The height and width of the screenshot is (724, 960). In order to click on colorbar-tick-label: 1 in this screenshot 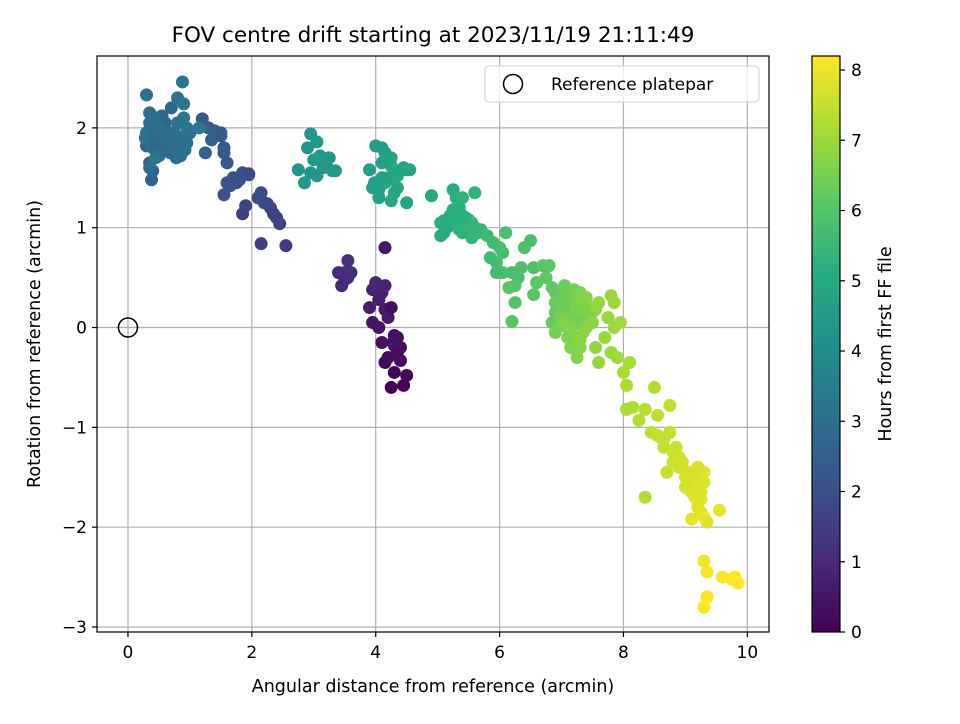, I will do `click(856, 563)`.